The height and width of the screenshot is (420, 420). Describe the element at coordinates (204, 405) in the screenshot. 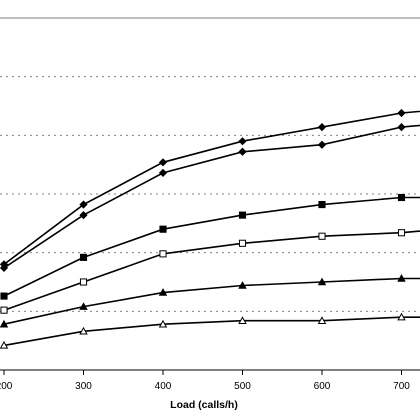

I see `x-axis-title: Load (calls/h)` at that location.